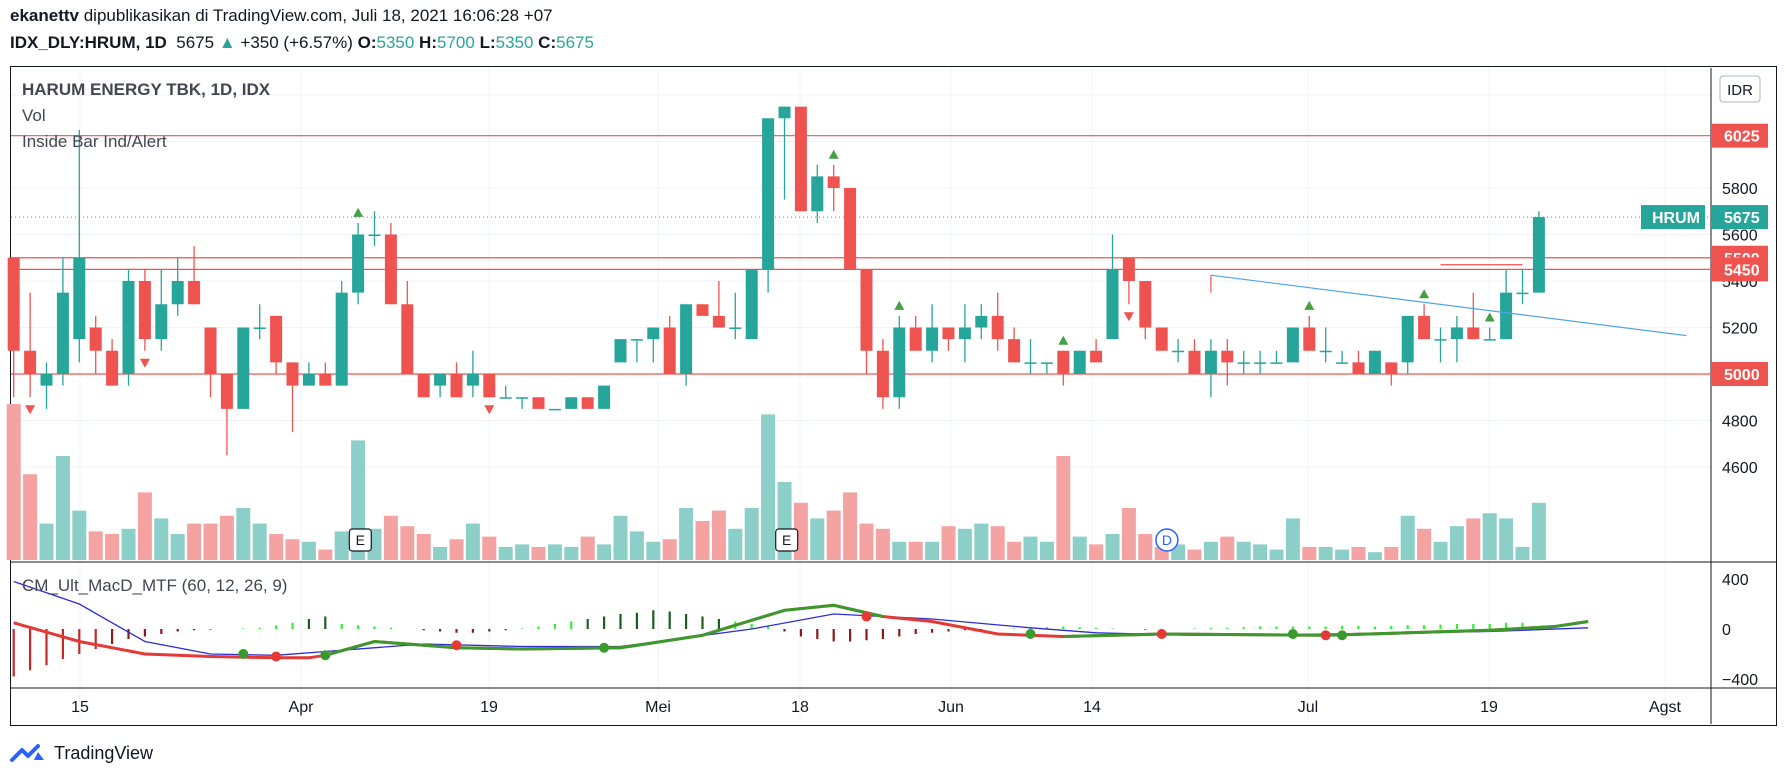  Describe the element at coordinates (227, 42) in the screenshot. I see `up-arrow-icon: ▲` at that location.